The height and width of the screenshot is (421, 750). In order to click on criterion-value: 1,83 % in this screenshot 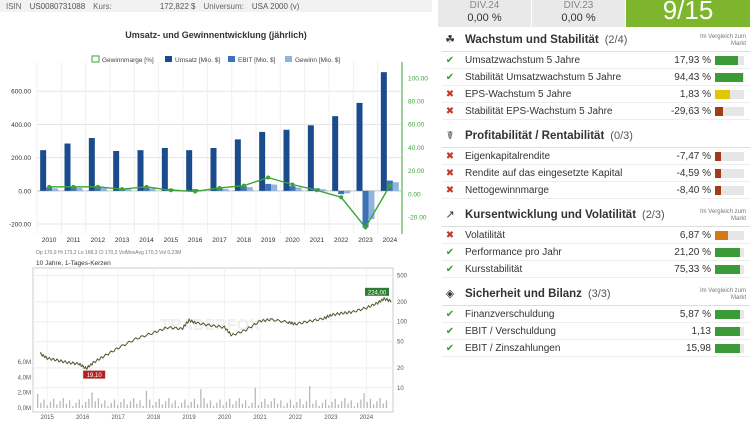, I will do `click(695, 94)`.